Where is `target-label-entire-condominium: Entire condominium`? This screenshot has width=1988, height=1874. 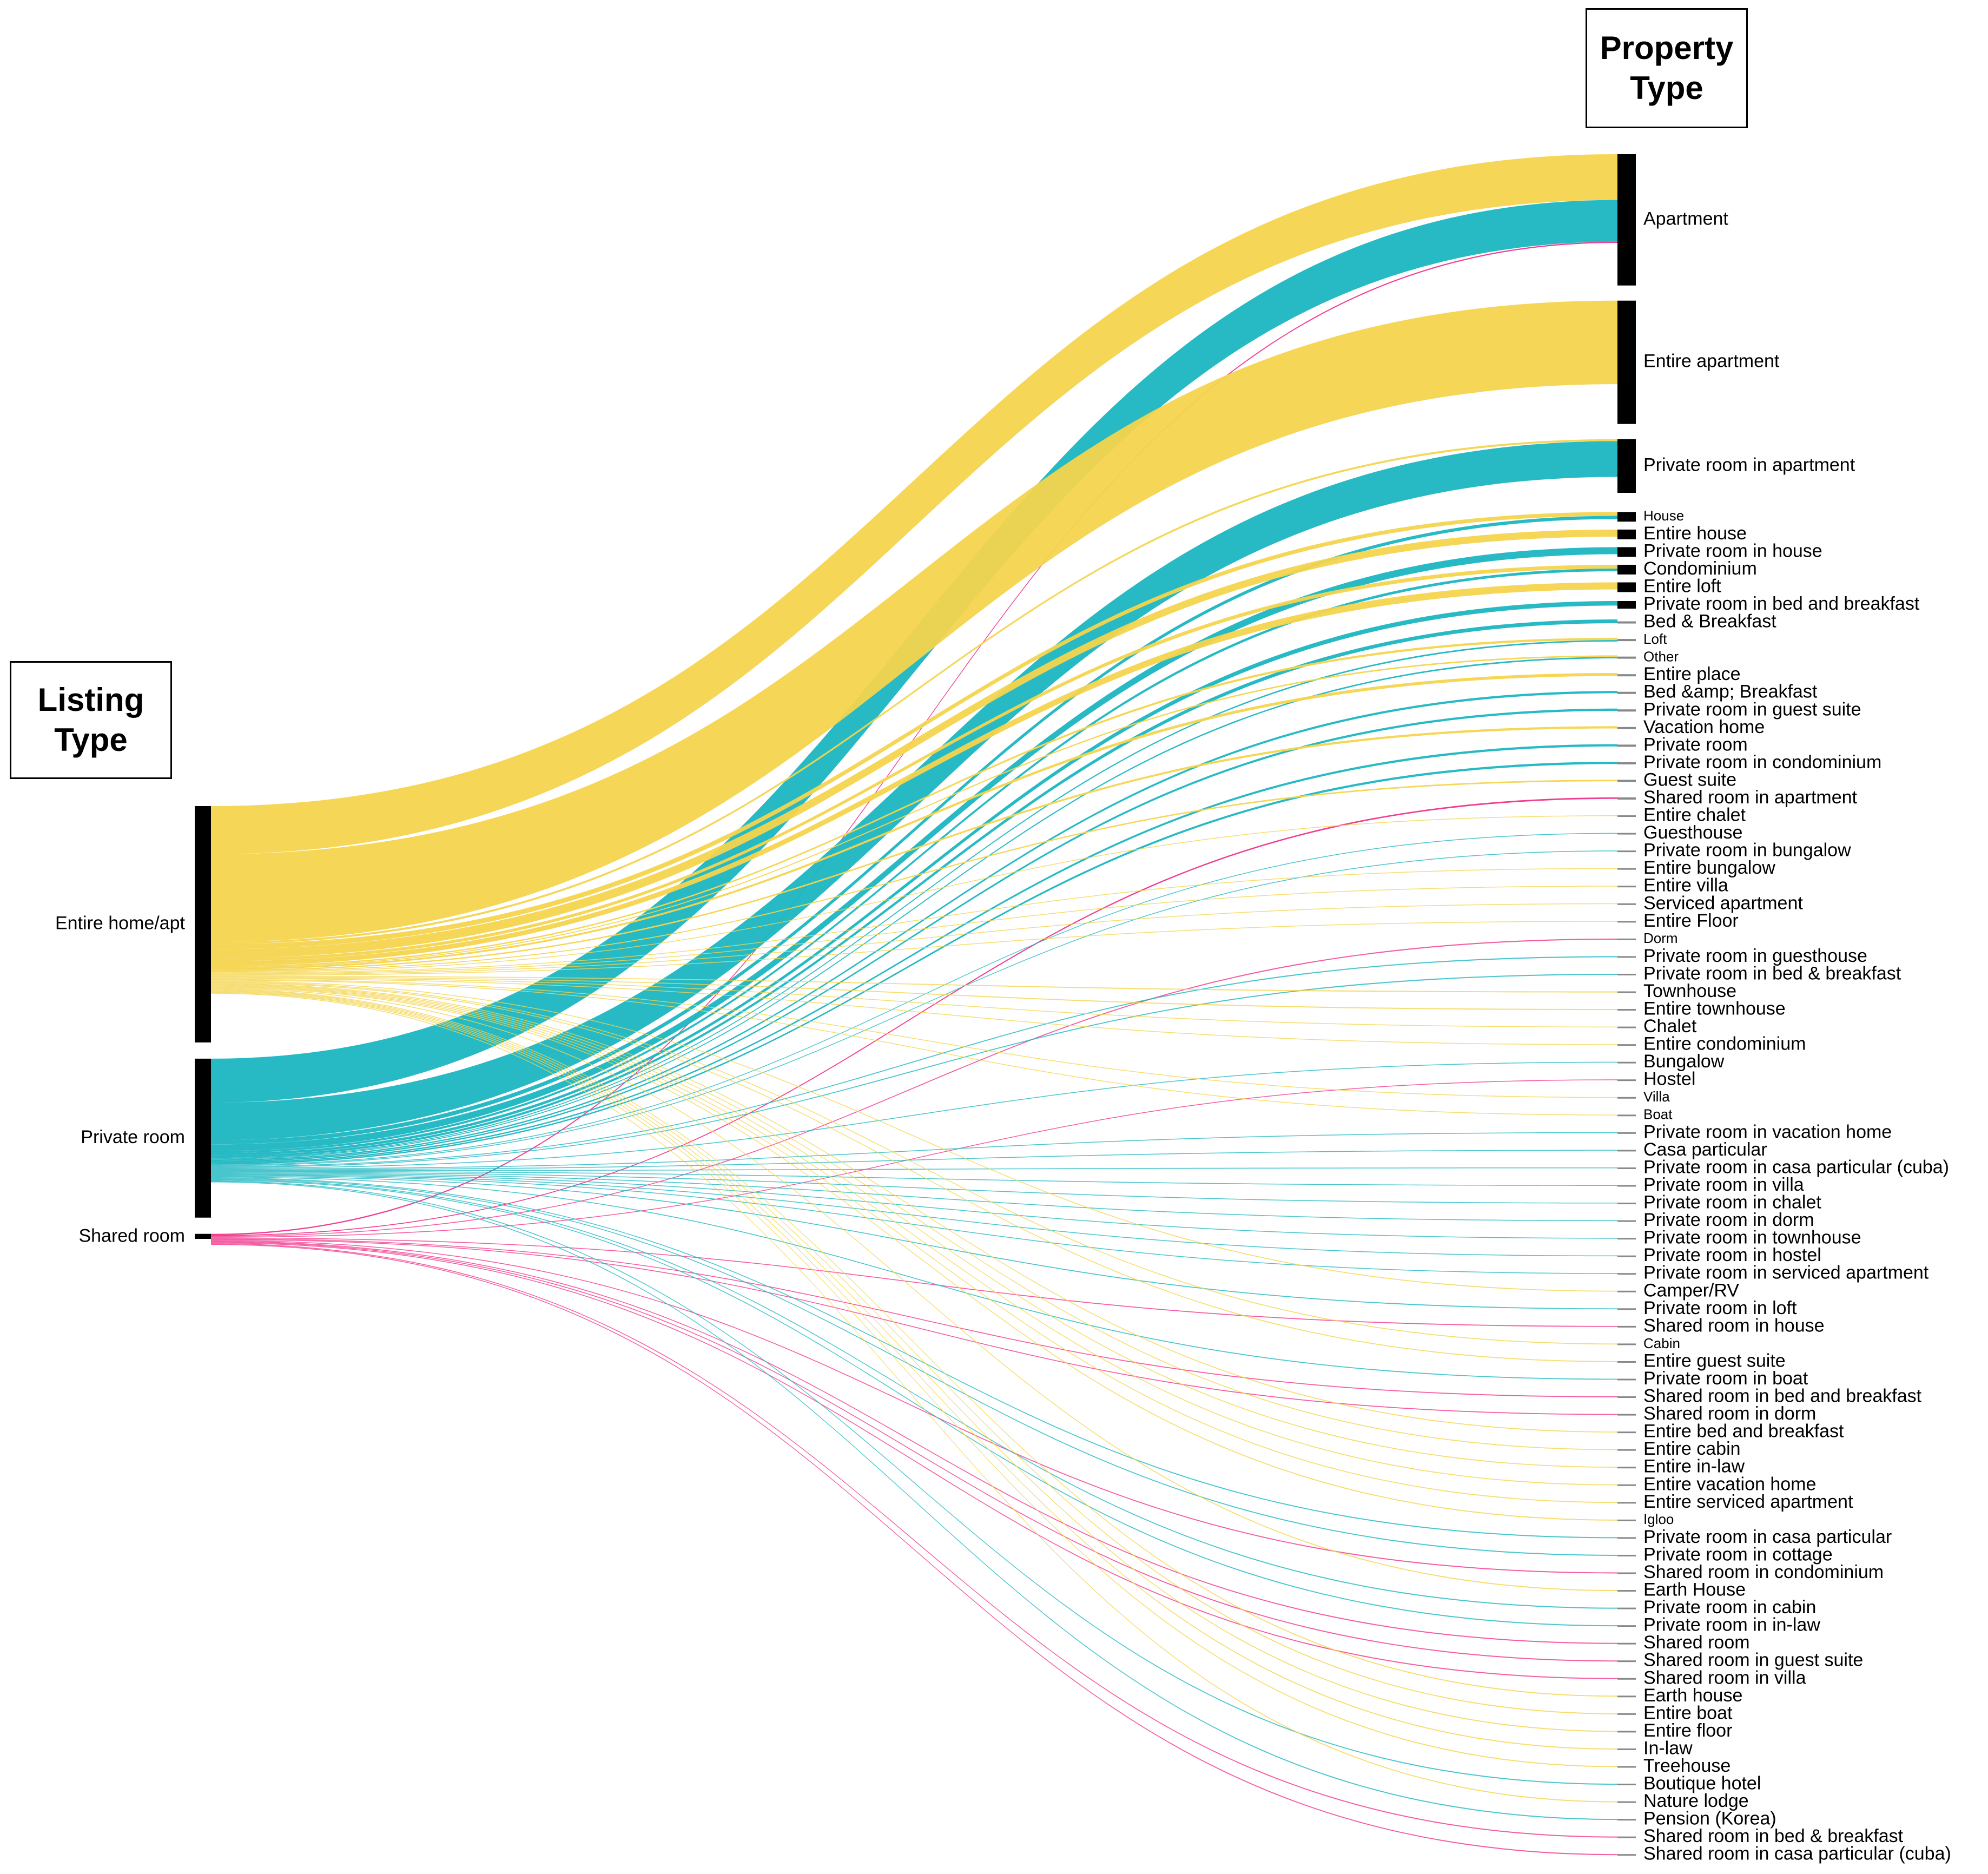 target-label-entire-condominium: Entire condominium is located at coordinates (1725, 1044).